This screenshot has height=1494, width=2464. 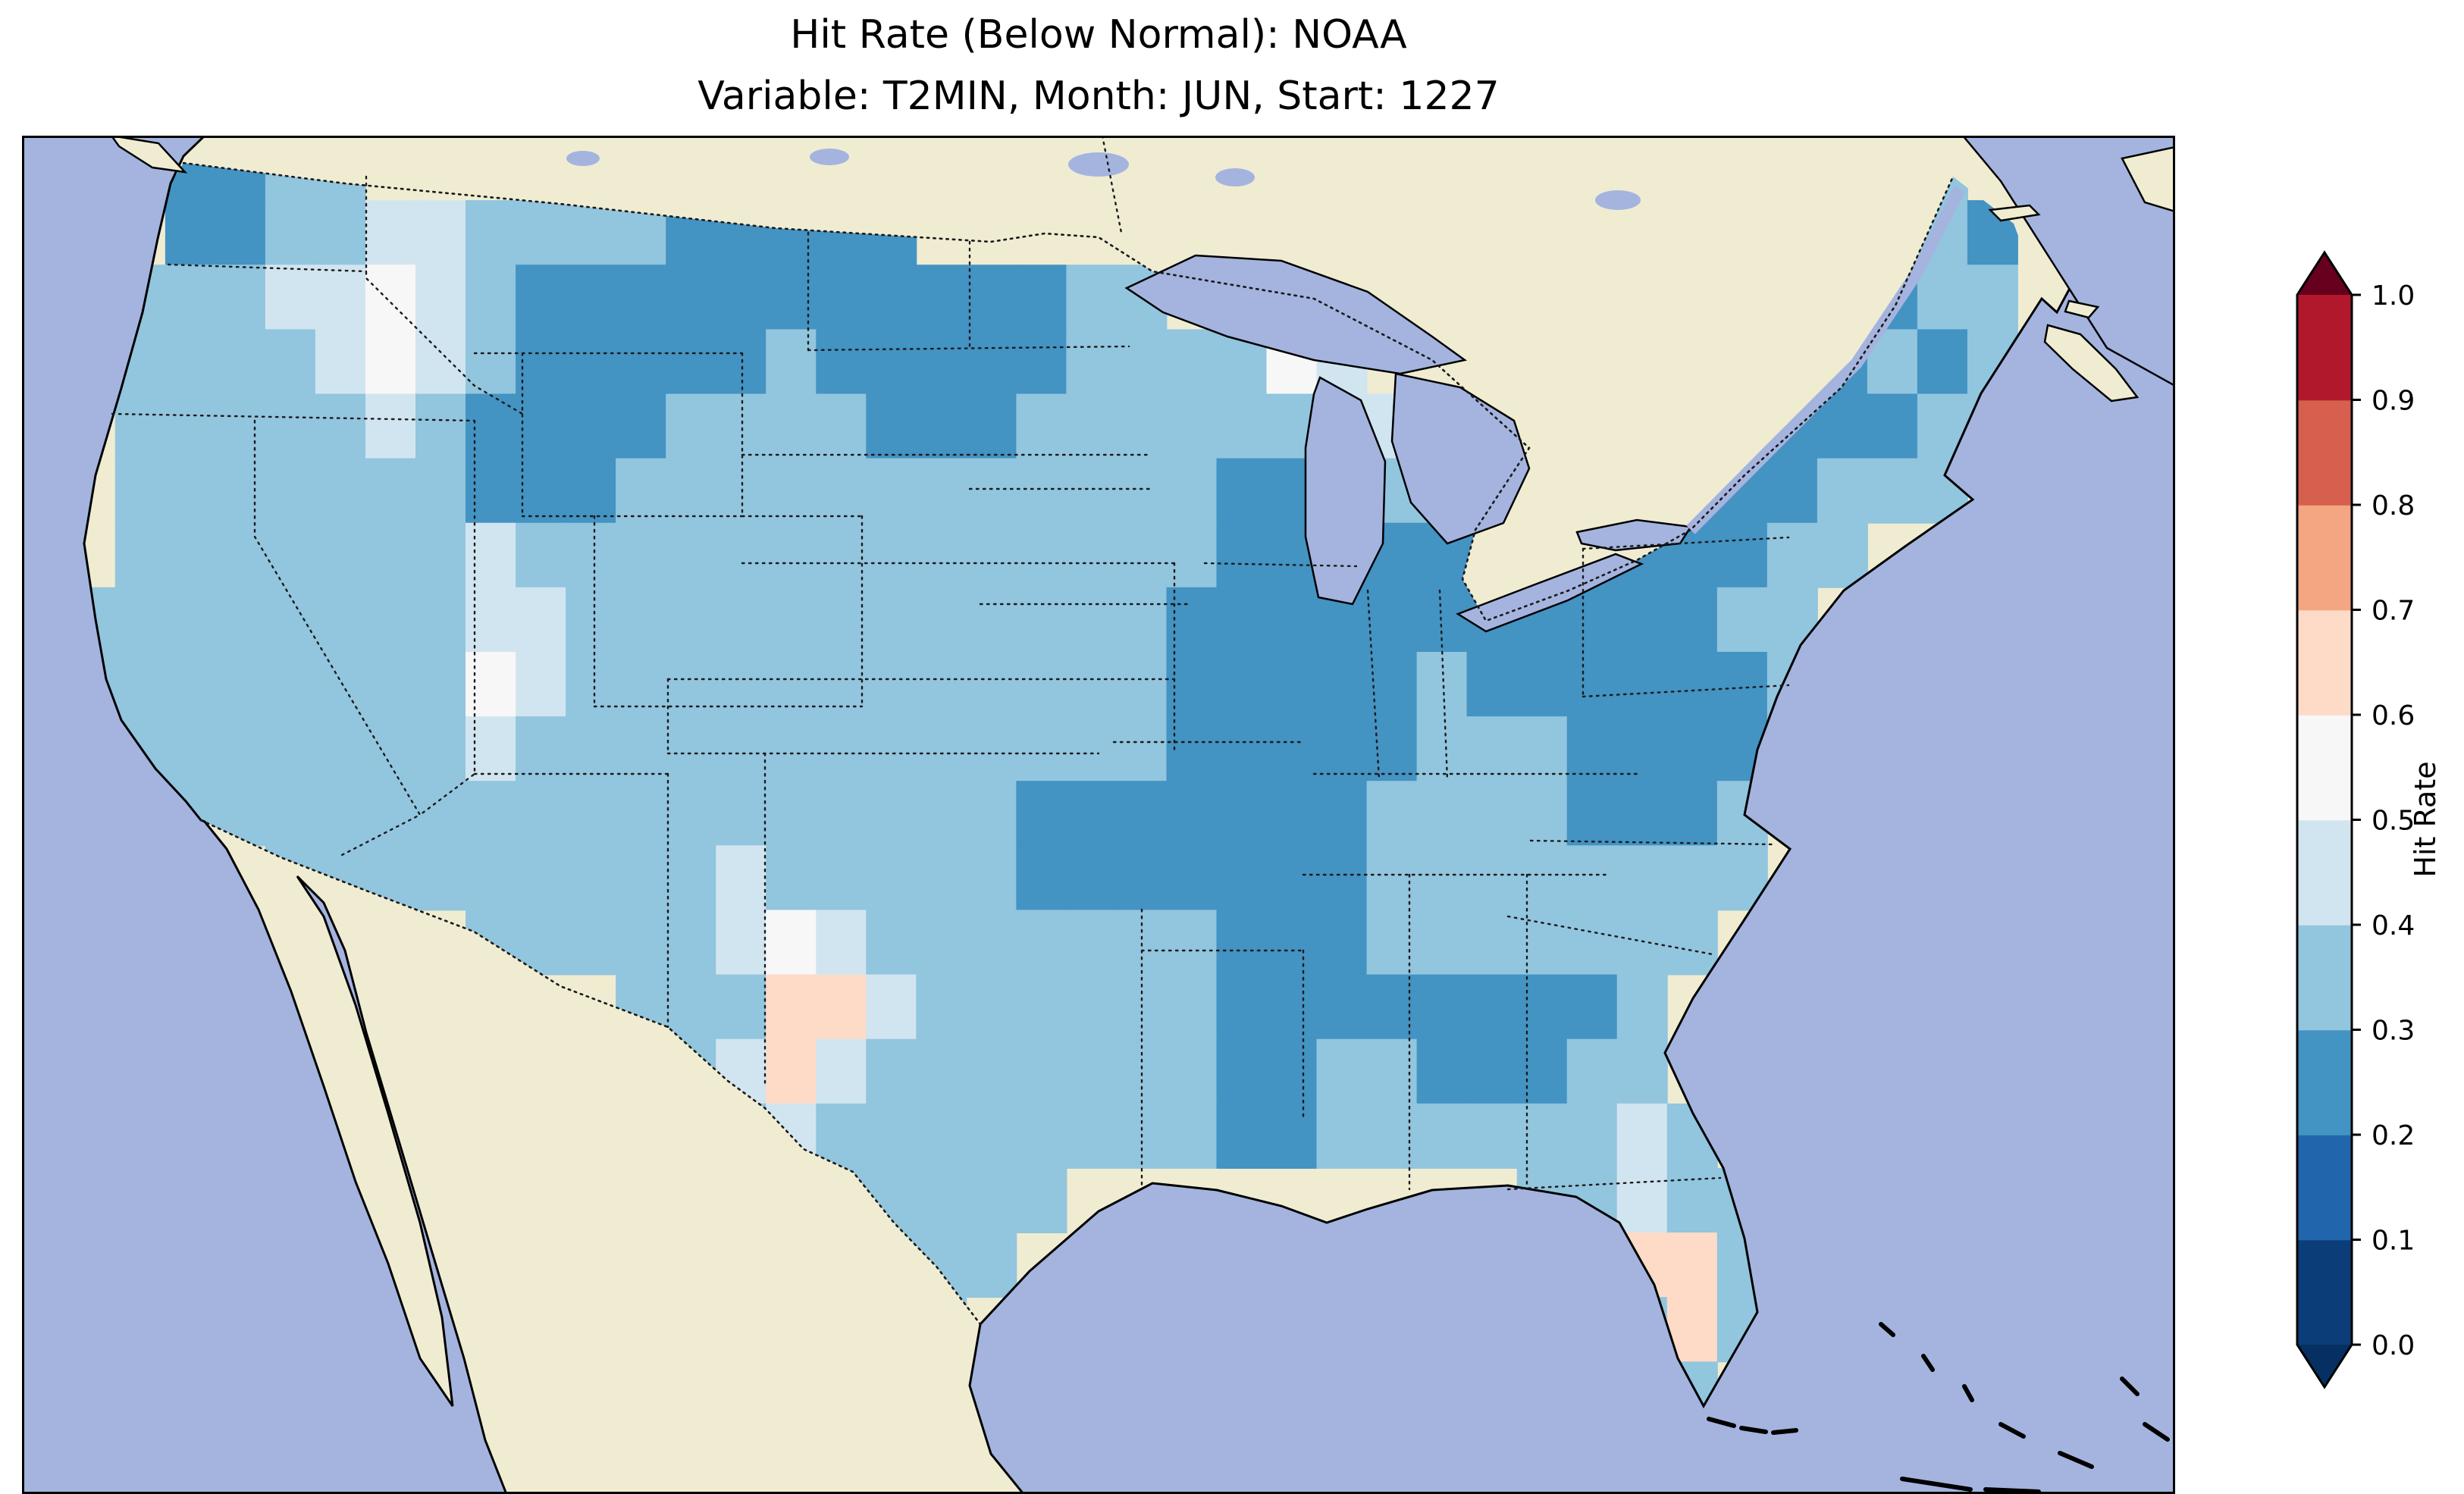 I want to click on colorbar-tick-label: 1.0, so click(x=2394, y=296).